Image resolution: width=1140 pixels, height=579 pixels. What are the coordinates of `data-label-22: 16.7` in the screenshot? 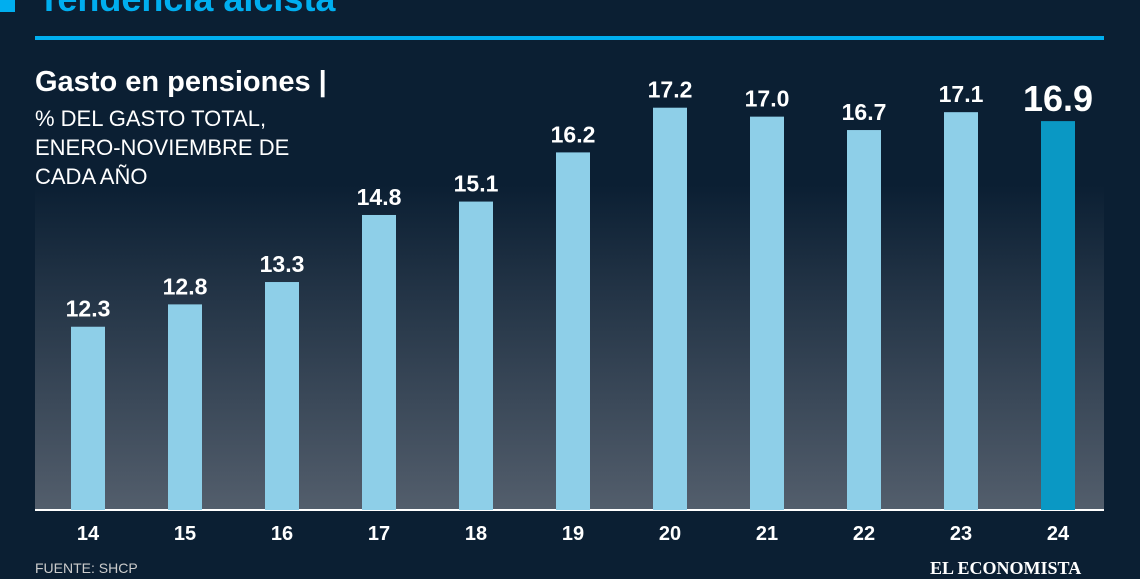 It's located at (864, 112).